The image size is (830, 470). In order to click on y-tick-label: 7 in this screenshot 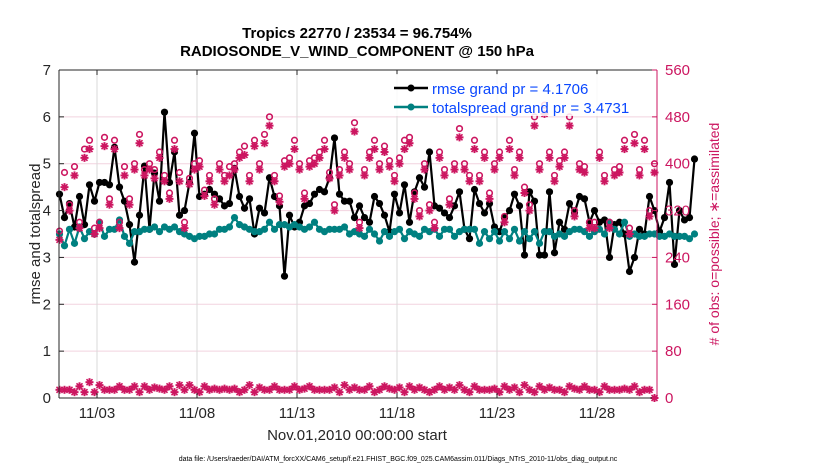, I will do `click(47, 70)`.